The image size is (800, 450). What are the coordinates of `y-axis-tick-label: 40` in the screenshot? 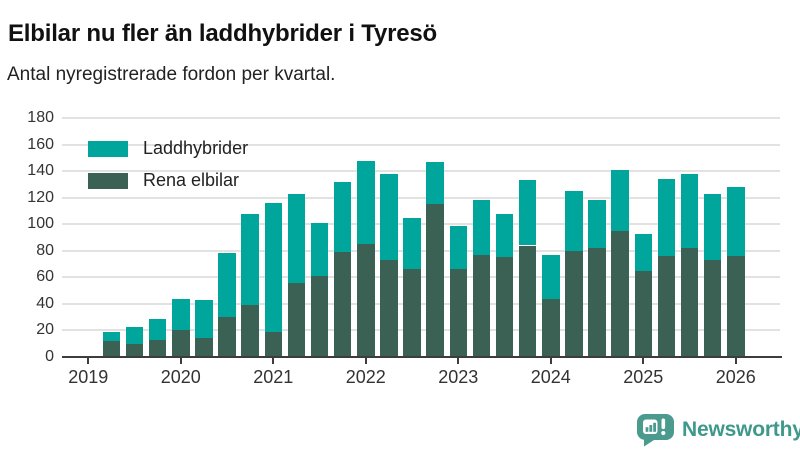 It's located at (45, 303).